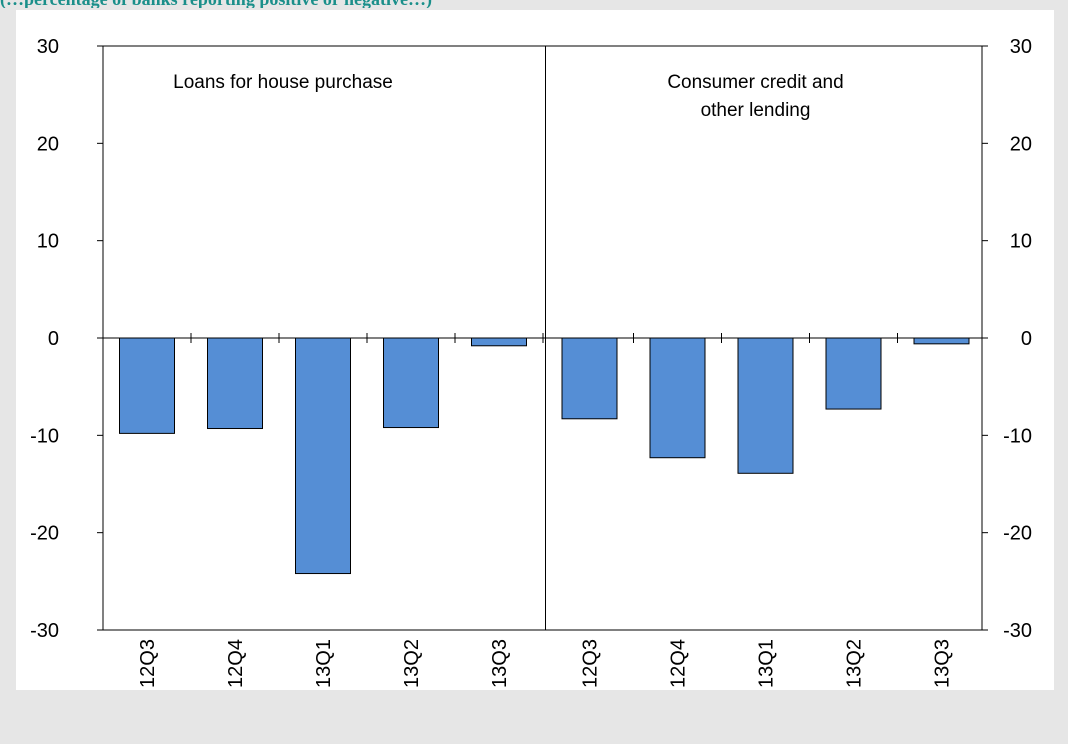 Image resolution: width=1068 pixels, height=744 pixels. What do you see at coordinates (1021, 242) in the screenshot?
I see `y-tick-label-right: 10` at bounding box center [1021, 242].